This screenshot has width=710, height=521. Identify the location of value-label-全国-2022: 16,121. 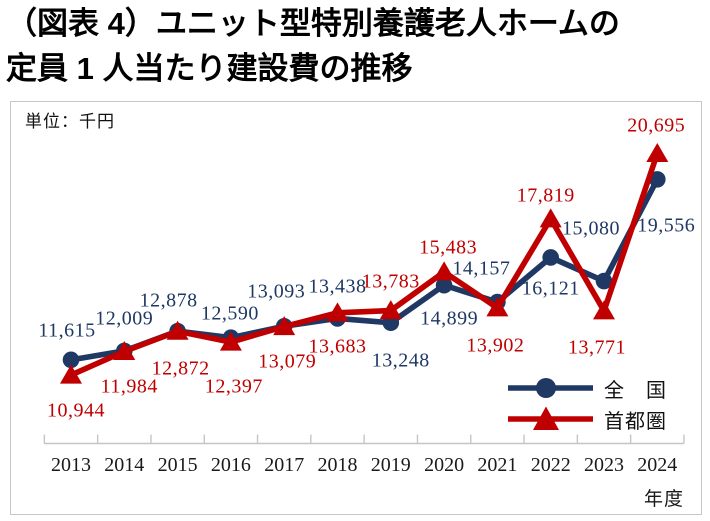
(550, 288).